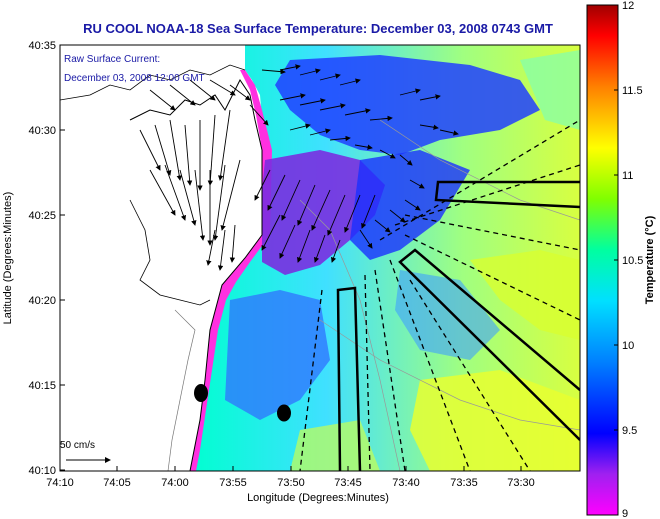 The width and height of the screenshot is (660, 519). What do you see at coordinates (628, 346) in the screenshot?
I see `colorbar-tick-label: 10` at bounding box center [628, 346].